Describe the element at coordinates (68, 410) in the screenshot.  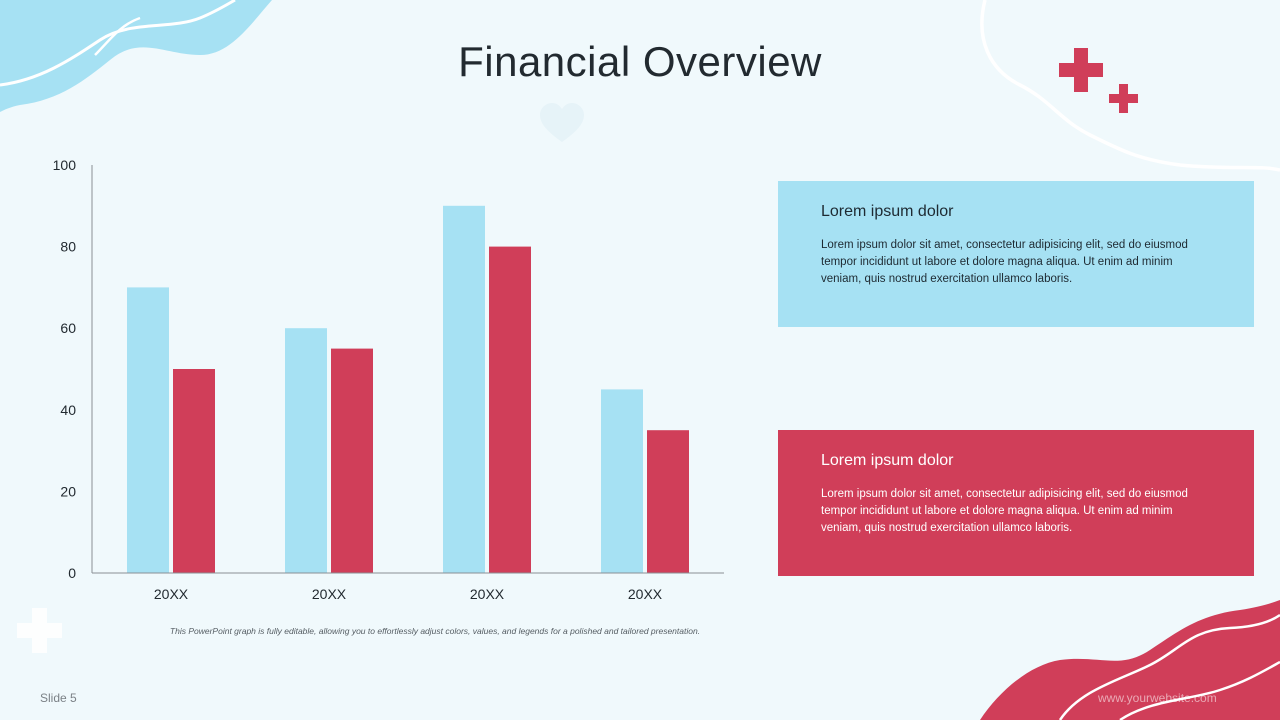
I see `y-tick-label: 40` at that location.